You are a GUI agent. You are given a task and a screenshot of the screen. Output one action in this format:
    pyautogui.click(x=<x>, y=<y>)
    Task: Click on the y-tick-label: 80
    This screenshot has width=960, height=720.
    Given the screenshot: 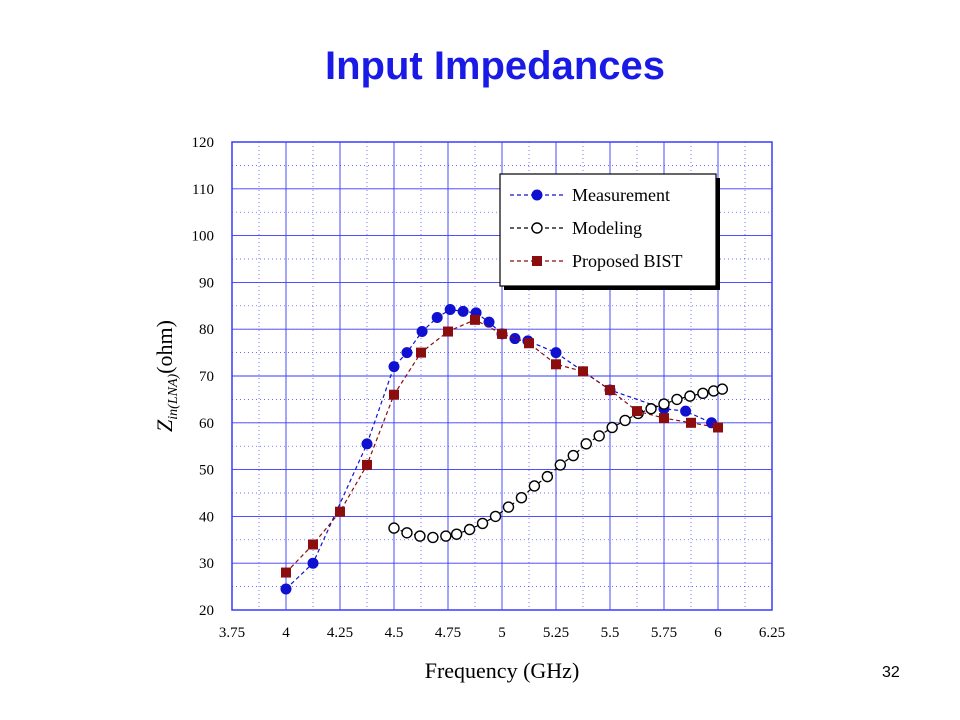 What is the action you would take?
    pyautogui.click(x=206, y=330)
    